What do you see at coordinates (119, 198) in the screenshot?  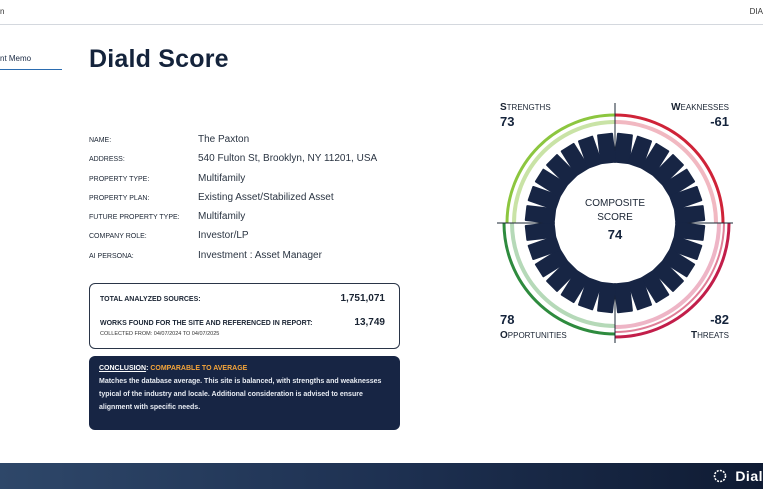 I see `info-label: PROPERTY PLAN:` at bounding box center [119, 198].